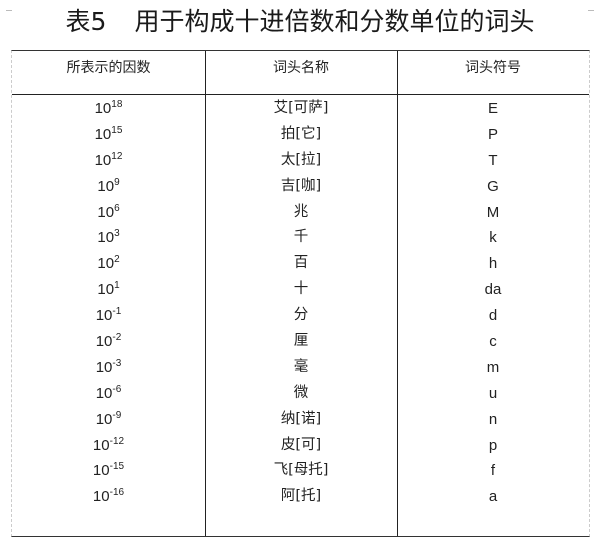 The width and height of the screenshot is (600, 547). Describe the element at coordinates (300, 22) in the screenshot. I see `table-title: 表5 用于构成十进倍数和分数单位的词头` at that location.